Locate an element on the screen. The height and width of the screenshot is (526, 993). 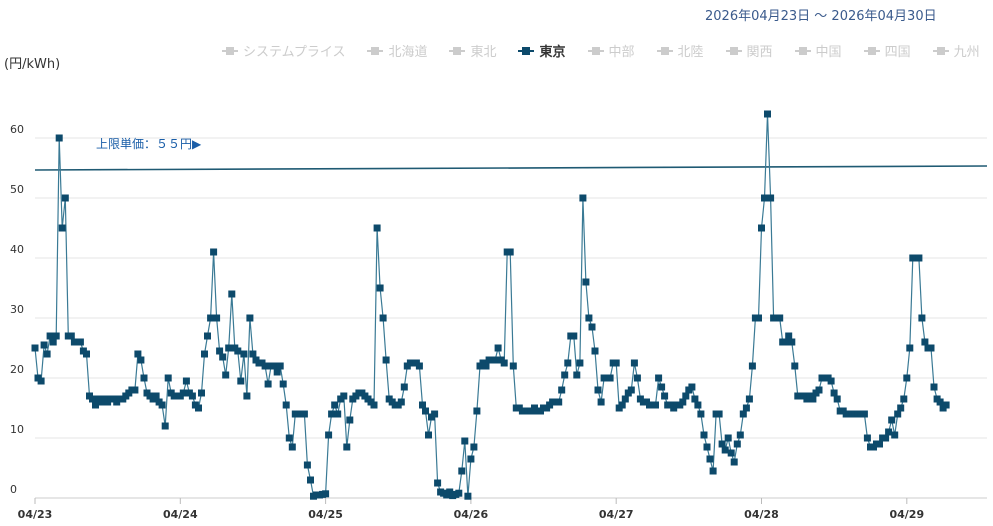
legend-item-0: システムプライス is located at coordinates (283, 50).